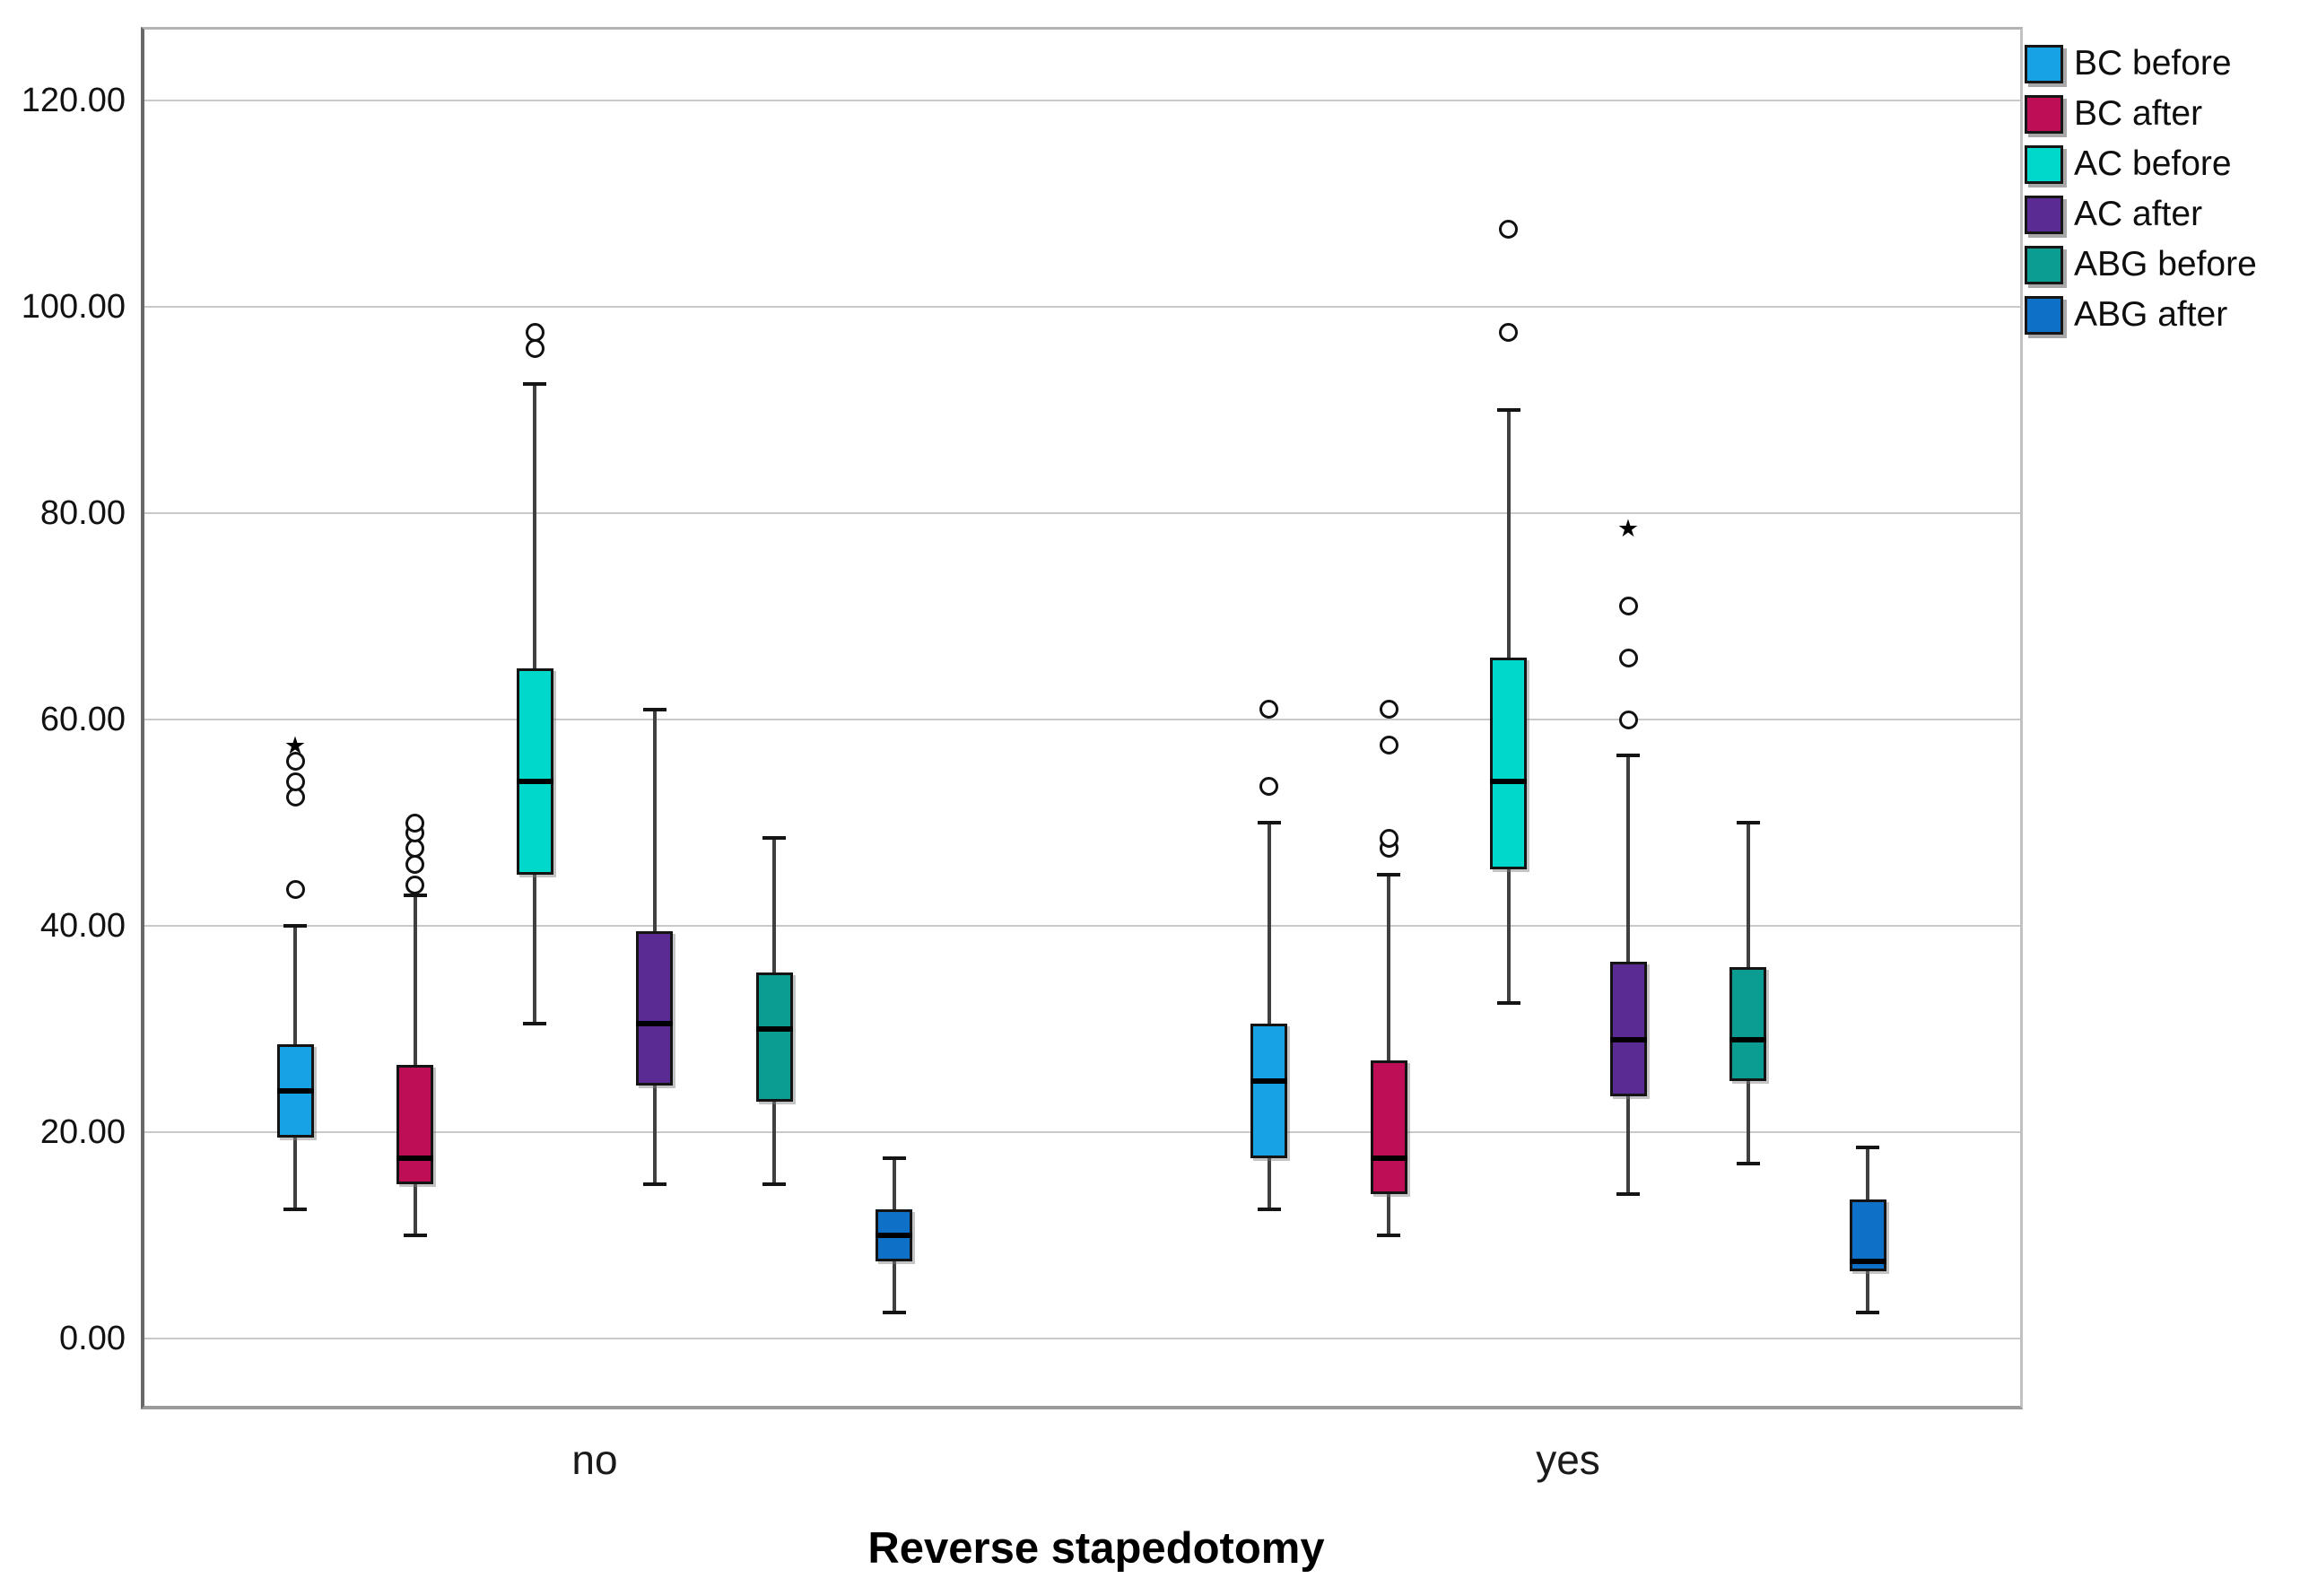 The height and width of the screenshot is (1596, 2300). Describe the element at coordinates (1867, 1261) in the screenshot. I see `median-abg-after-yes` at that location.